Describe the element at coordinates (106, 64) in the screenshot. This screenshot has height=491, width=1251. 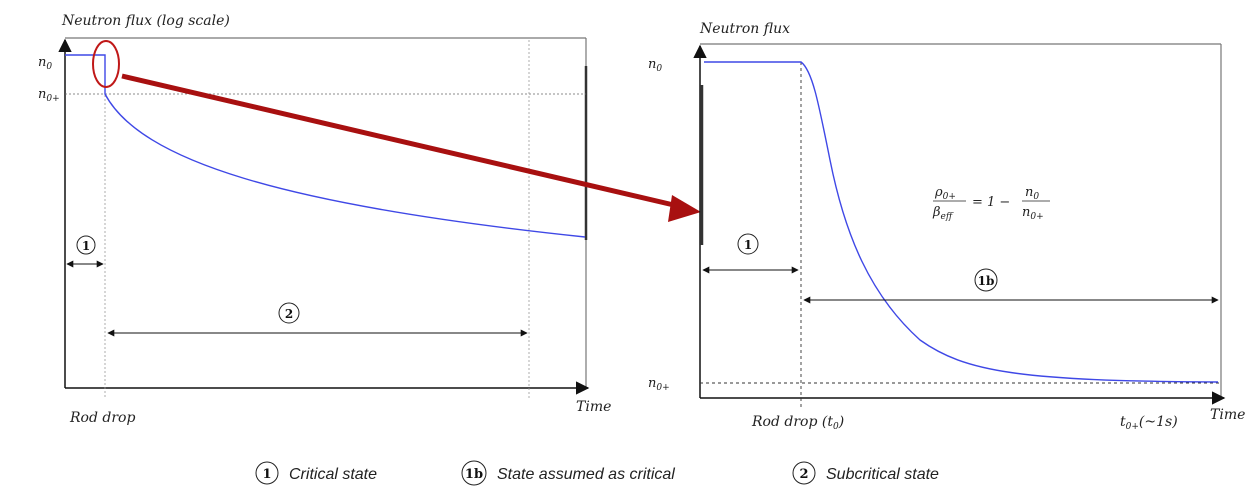
I see `zoom-highlight-ellipse` at that location.